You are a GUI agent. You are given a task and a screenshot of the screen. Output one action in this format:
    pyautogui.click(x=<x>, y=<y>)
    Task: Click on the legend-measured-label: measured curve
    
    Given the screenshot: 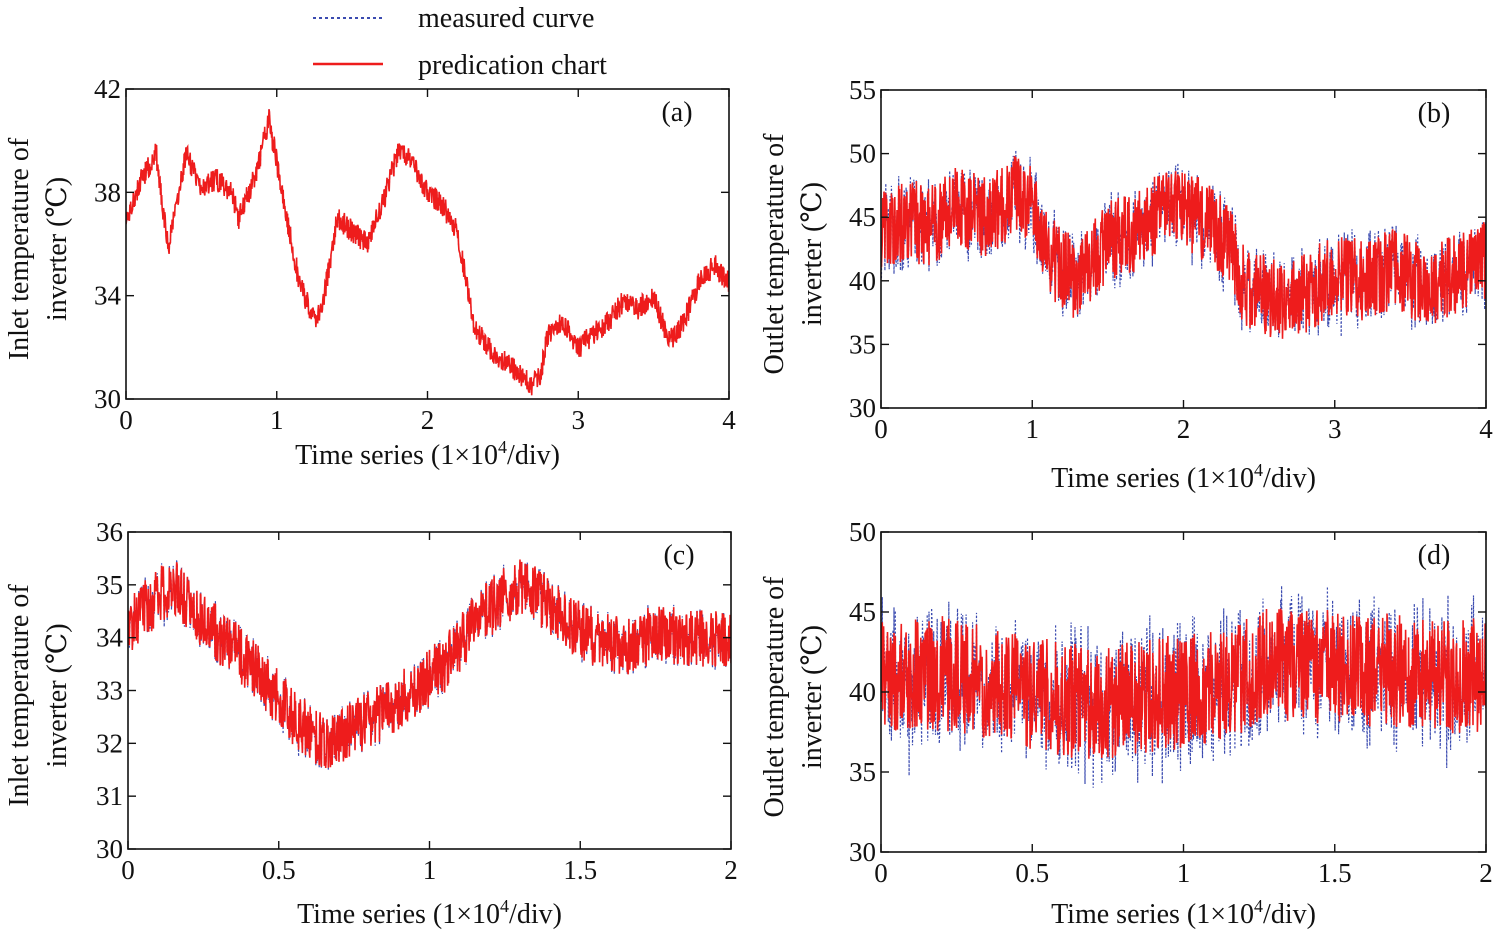 What is the action you would take?
    pyautogui.click(x=506, y=18)
    